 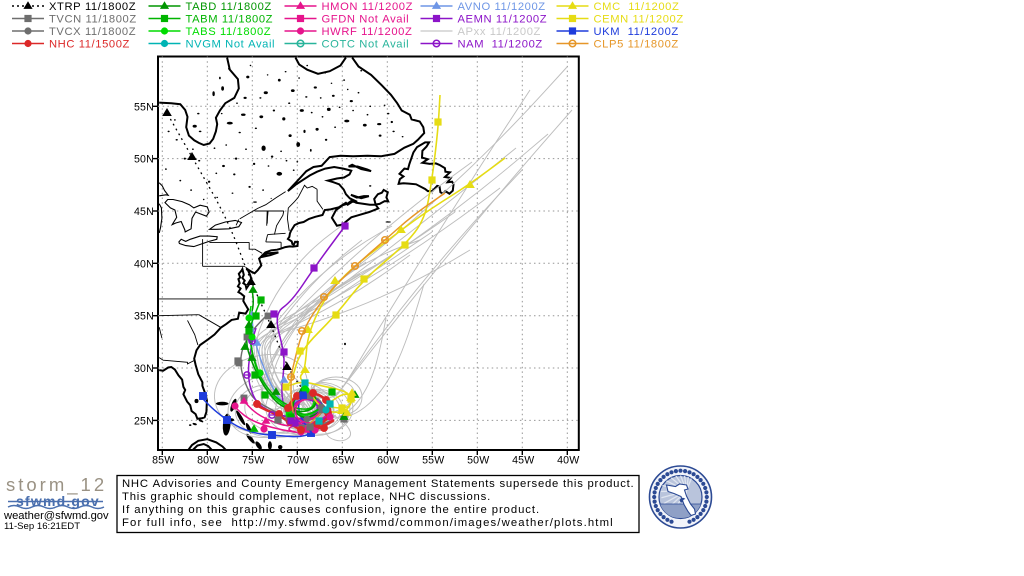 I want to click on svg-text: 11-Sep 16:21EDT, so click(x=42, y=526).